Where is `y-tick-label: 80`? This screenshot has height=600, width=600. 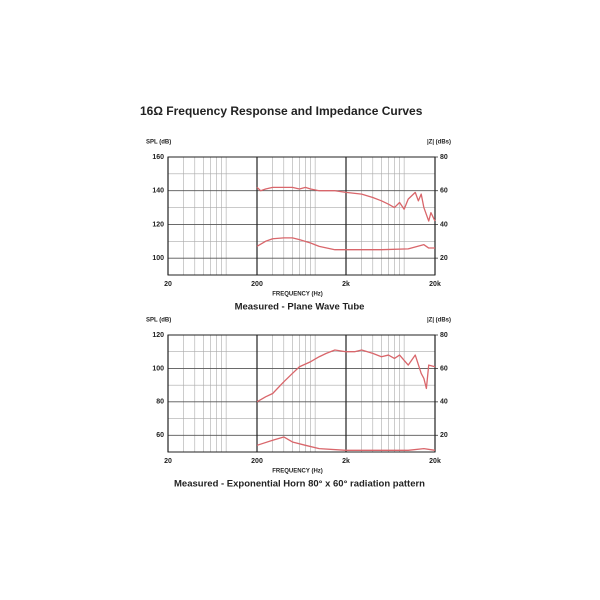
y-tick-label: 80 is located at coordinates (160, 402).